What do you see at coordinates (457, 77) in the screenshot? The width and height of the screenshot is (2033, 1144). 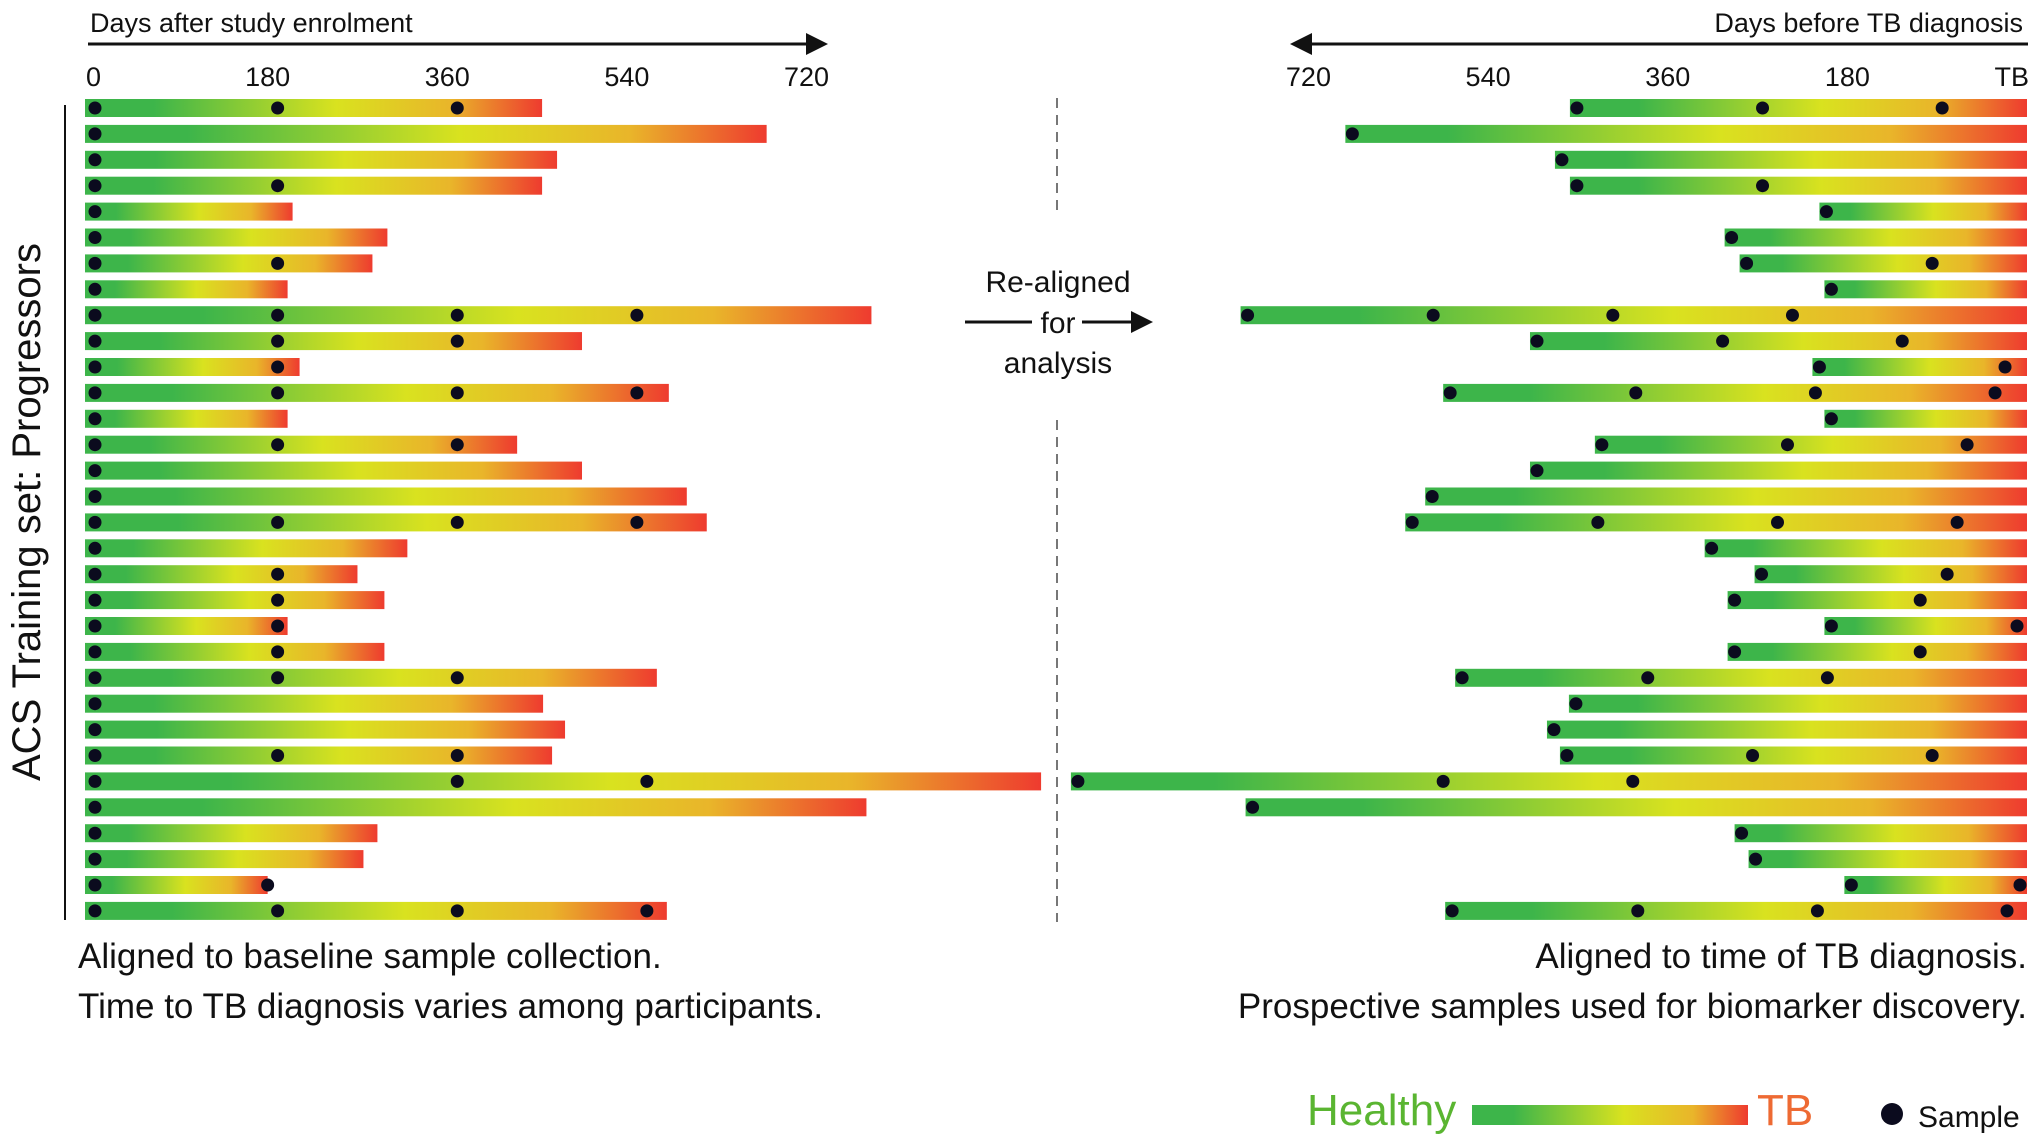 I see `left-axis-ticks: 0 180 360 540 720` at bounding box center [457, 77].